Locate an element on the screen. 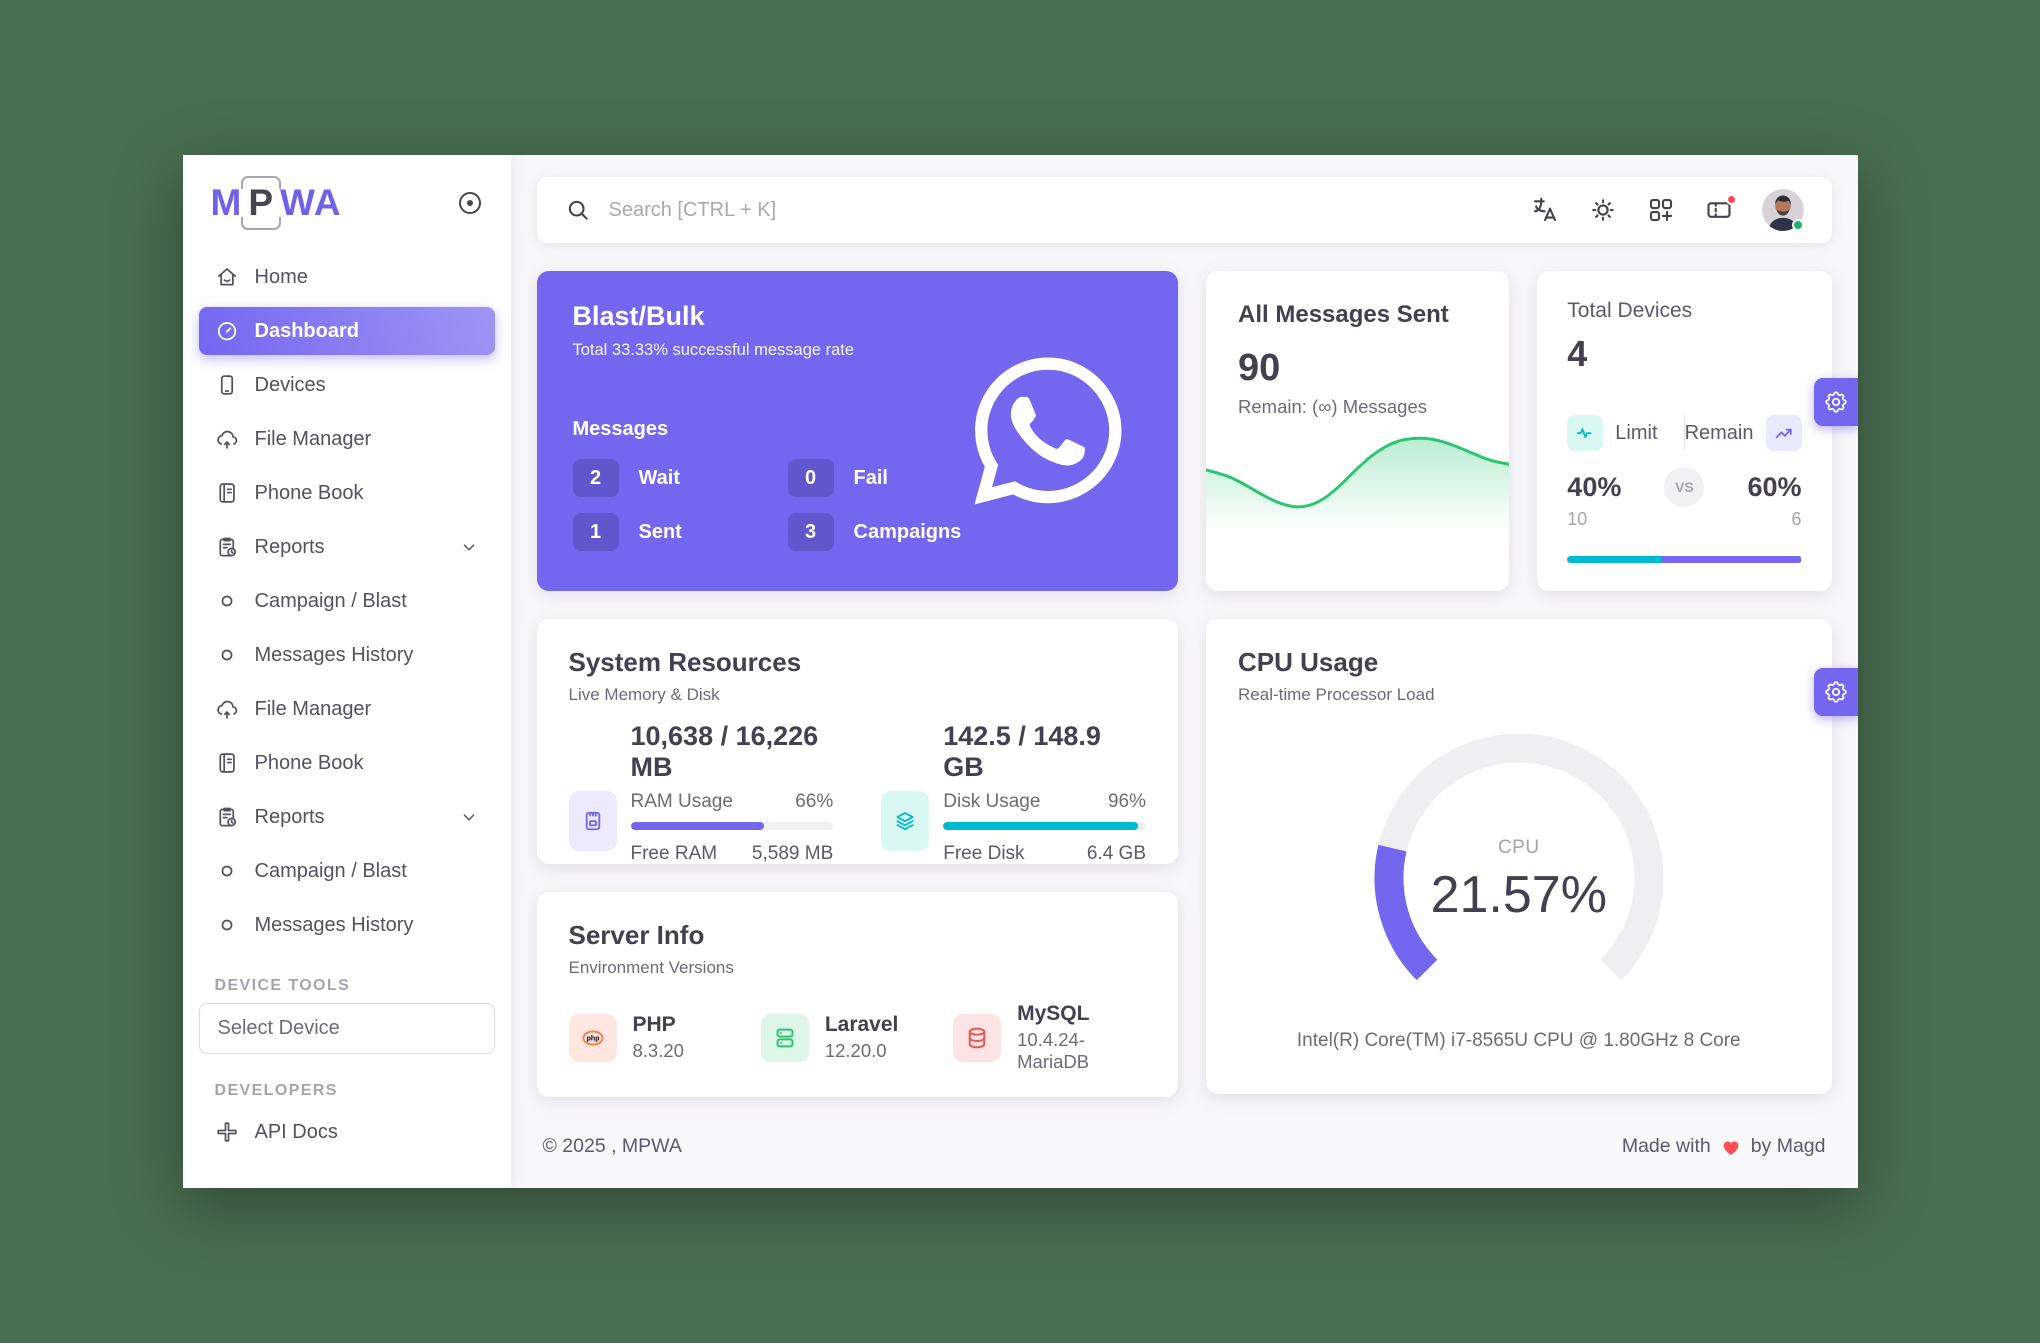  php-version: 8.3.20 is located at coordinates (658, 1050).